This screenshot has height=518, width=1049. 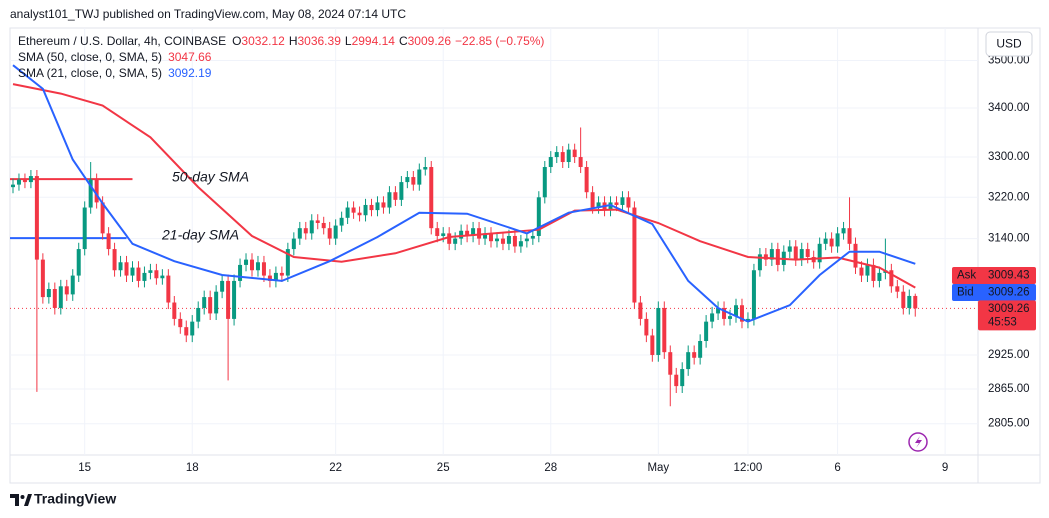 What do you see at coordinates (192, 468) in the screenshot?
I see `x-tick-label: 18` at bounding box center [192, 468].